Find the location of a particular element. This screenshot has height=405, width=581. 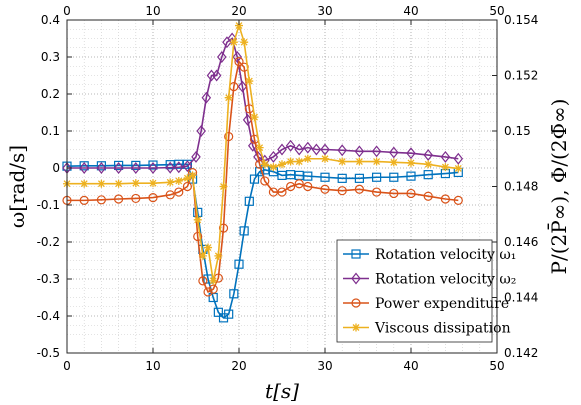

legend-item: Power expenditure is located at coordinates (426, 304).